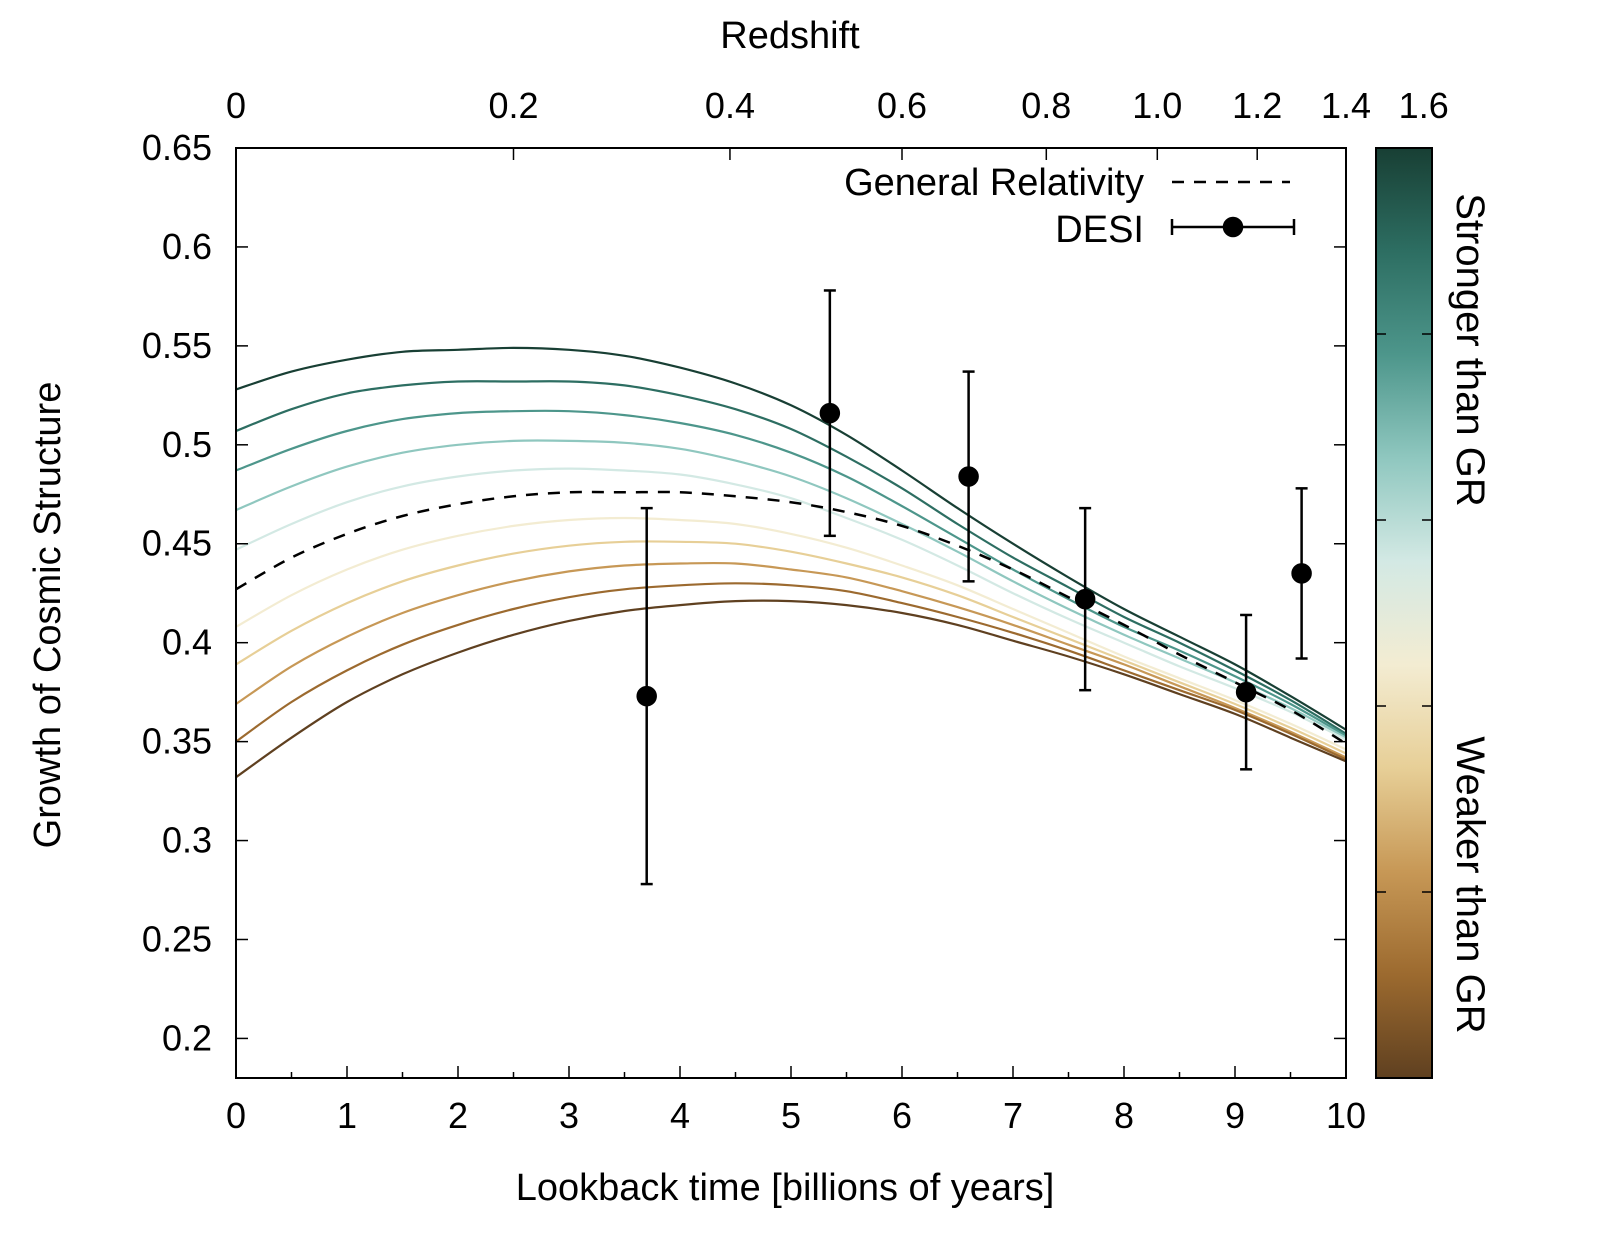 The height and width of the screenshot is (1239, 1603). What do you see at coordinates (177, 741) in the screenshot?
I see `y-tick-label: 0.35` at bounding box center [177, 741].